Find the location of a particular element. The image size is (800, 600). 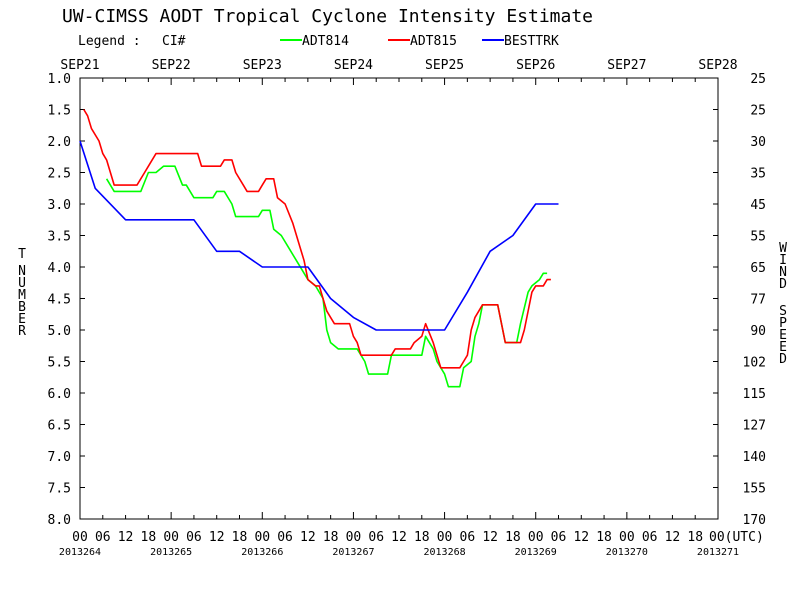

right-tick-label: 77 is located at coordinates (758, 300).